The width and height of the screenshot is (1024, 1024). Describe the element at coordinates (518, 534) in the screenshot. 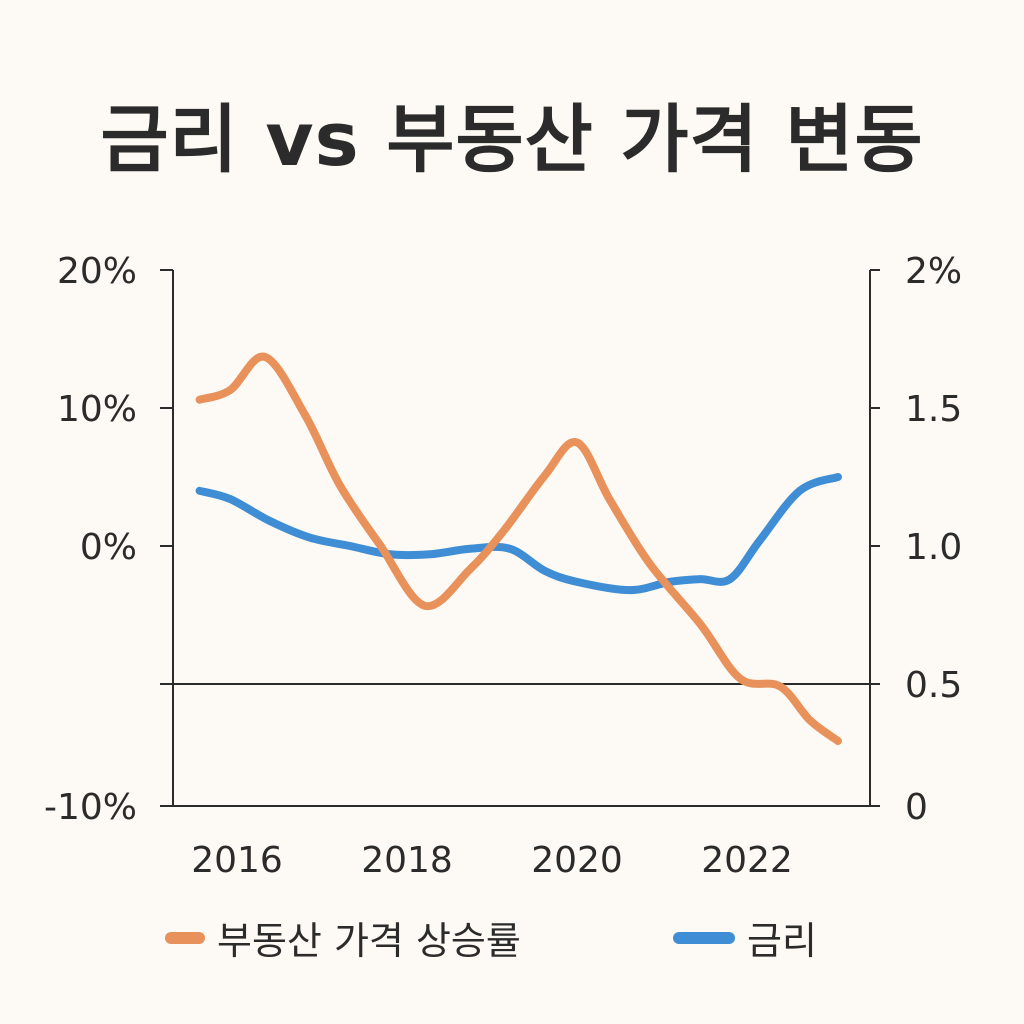

I see `series-line-rate` at that location.